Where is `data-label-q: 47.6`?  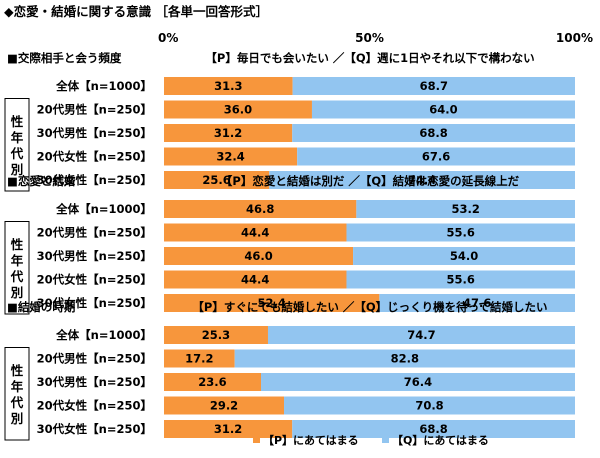 data-label-q: 47.6 is located at coordinates (477, 303).